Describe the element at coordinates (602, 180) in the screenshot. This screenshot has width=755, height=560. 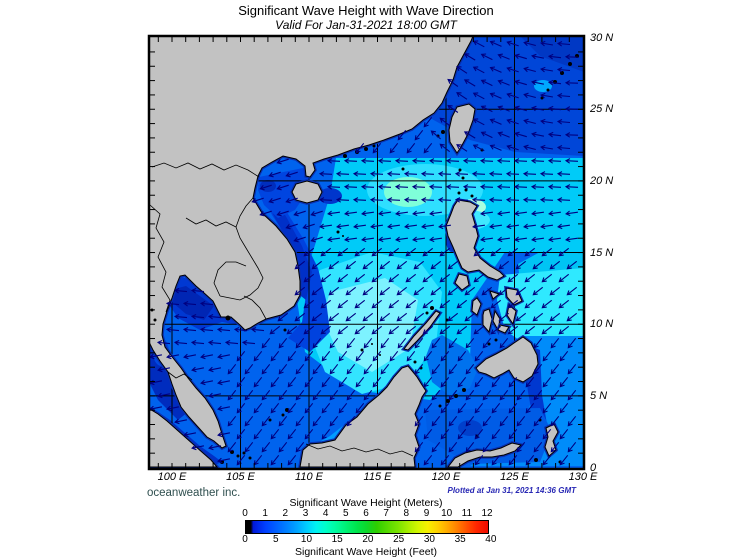
I see `lat-label: 20 N` at that location.